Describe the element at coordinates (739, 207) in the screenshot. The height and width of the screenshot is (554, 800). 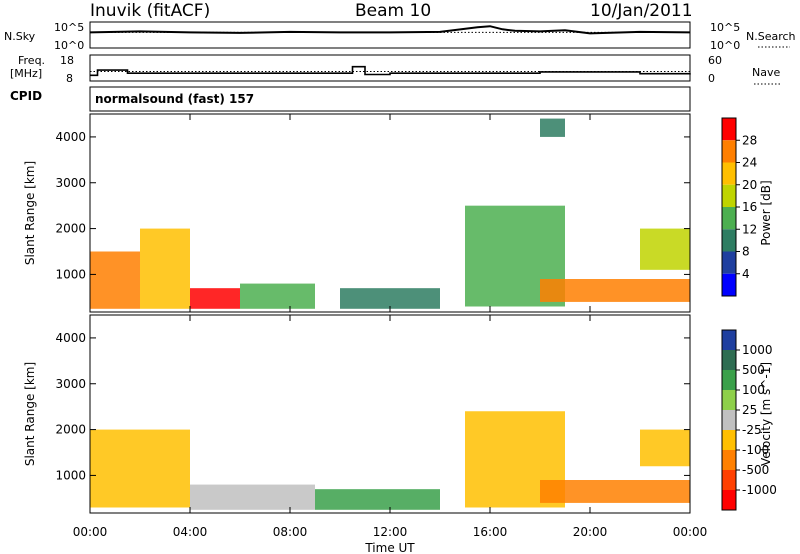
I see `power-colorbar: 28 24 20 16 12 8 4` at that location.